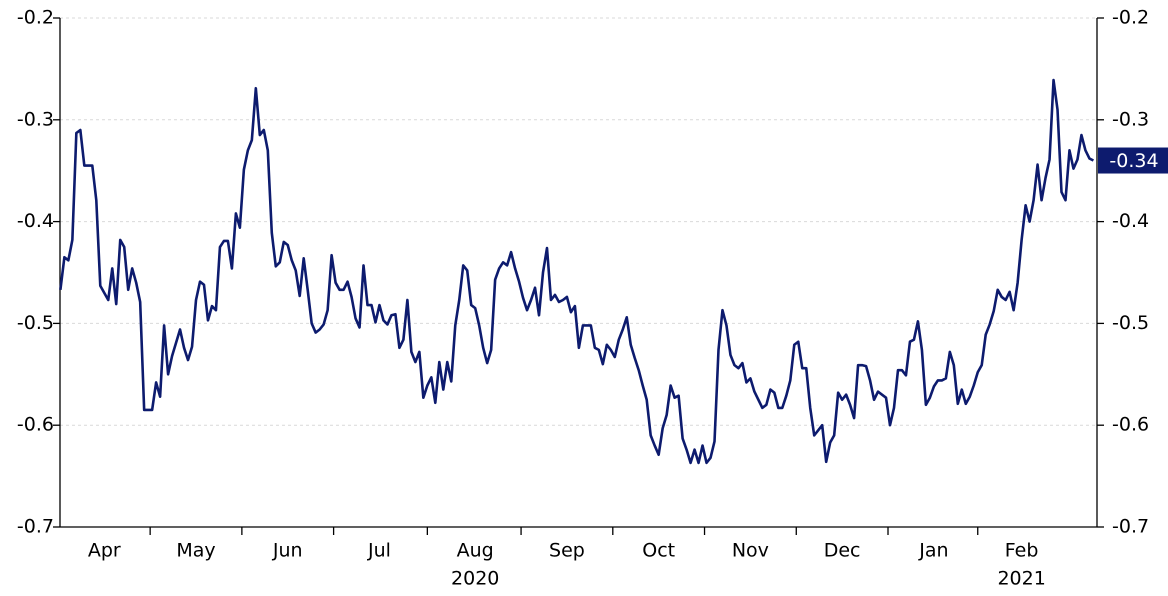 The height and width of the screenshot is (596, 1168). What do you see at coordinates (1130, 18) in the screenshot?
I see `y2-tick-label: -0.2` at bounding box center [1130, 18].